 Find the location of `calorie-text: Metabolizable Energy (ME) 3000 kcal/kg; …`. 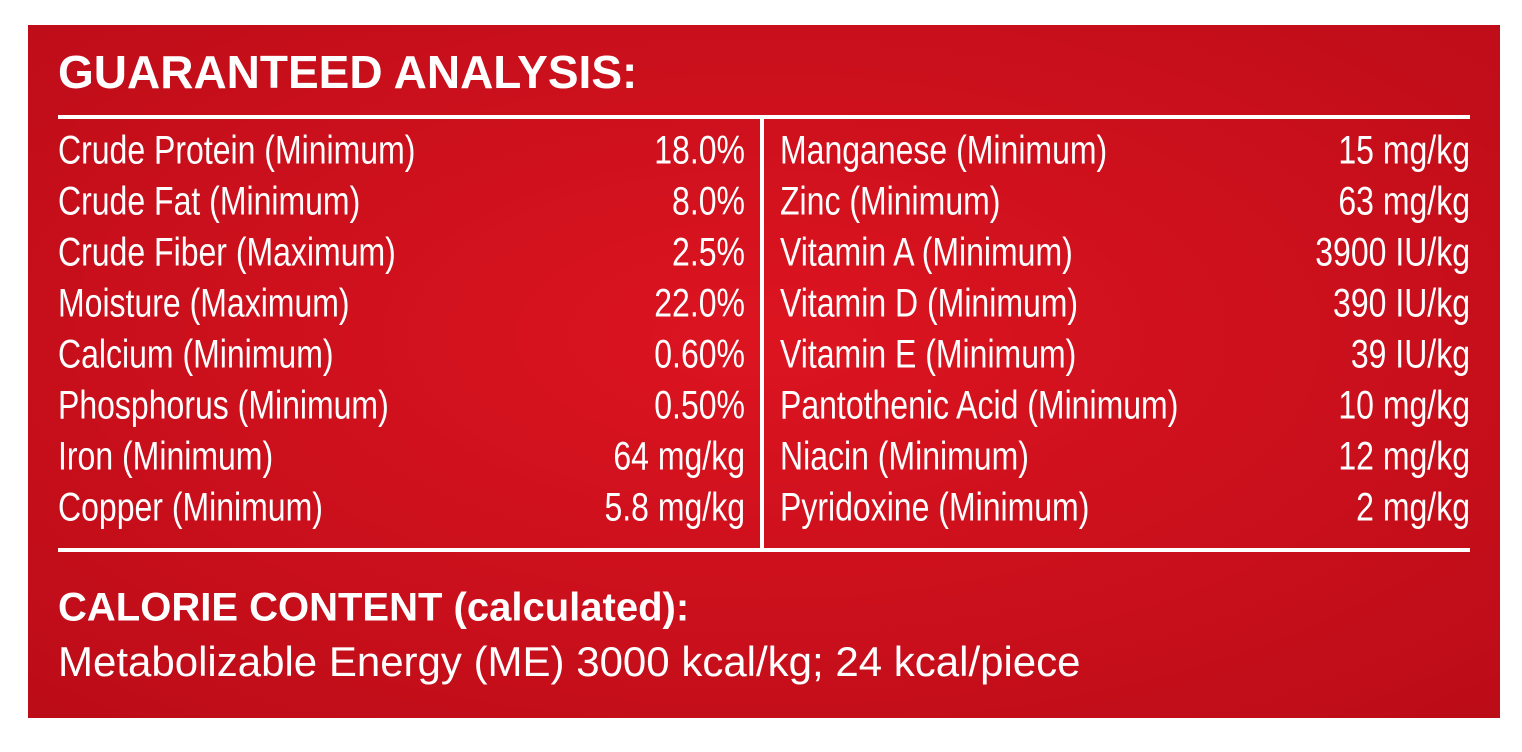

calorie-text: Metabolizable Energy (ME) 3000 kcal/kg; … is located at coordinates (569, 661).